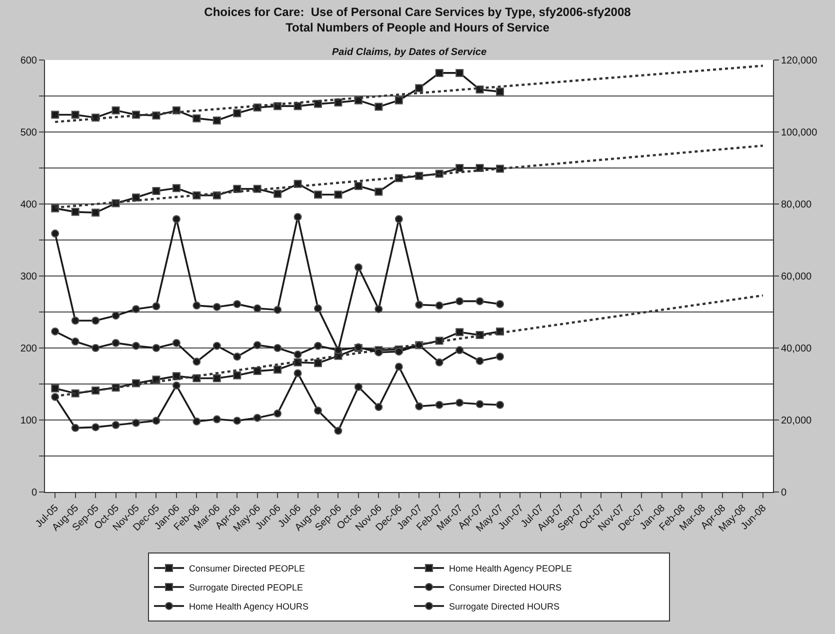 The height and width of the screenshot is (634, 835). What do you see at coordinates (29, 349) in the screenshot?
I see `y-tick-label: 200` at bounding box center [29, 349].